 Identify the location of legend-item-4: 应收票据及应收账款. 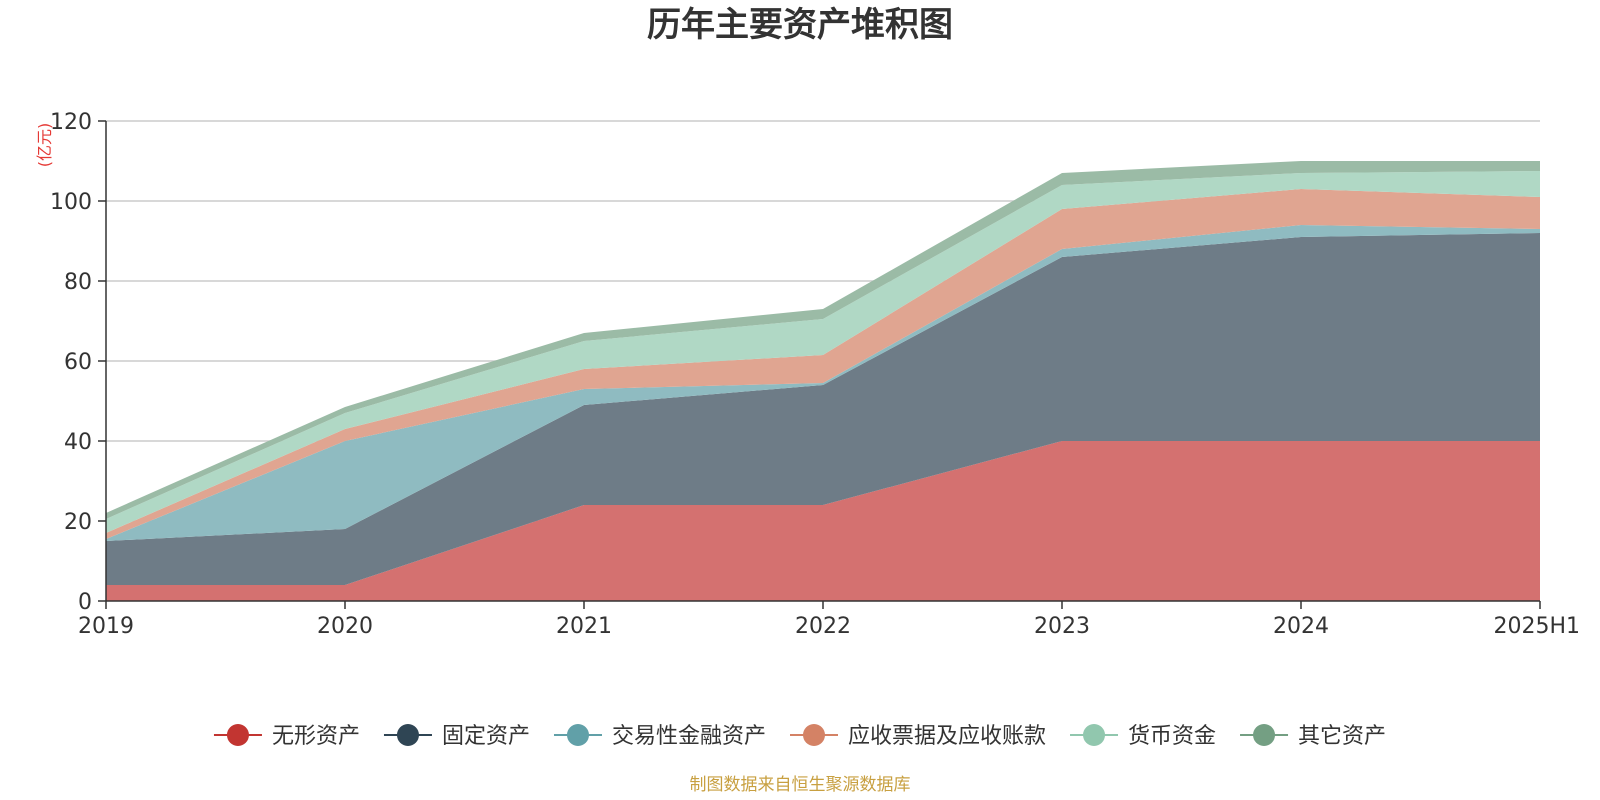
(918, 736).